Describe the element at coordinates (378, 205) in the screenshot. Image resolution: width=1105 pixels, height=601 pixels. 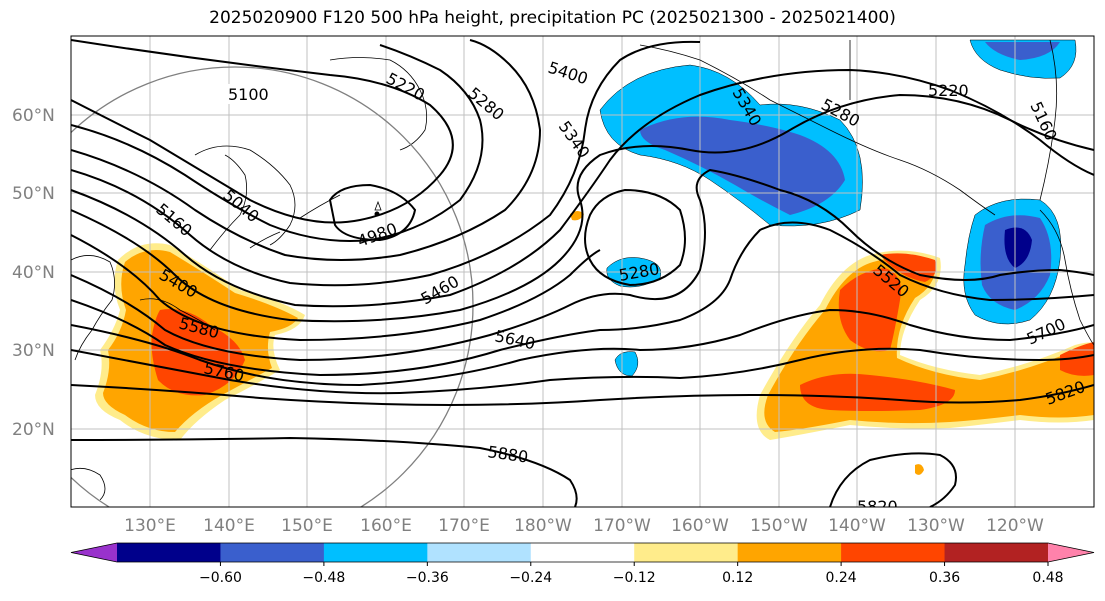
I see `low-center-marker` at that location.